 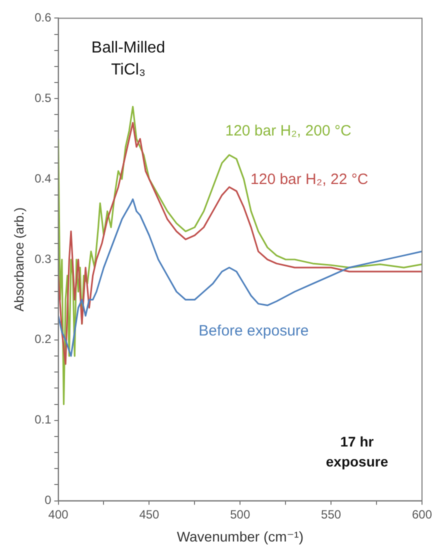 What do you see at coordinates (253, 331) in the screenshot?
I see `series-label: Before exposure` at bounding box center [253, 331].